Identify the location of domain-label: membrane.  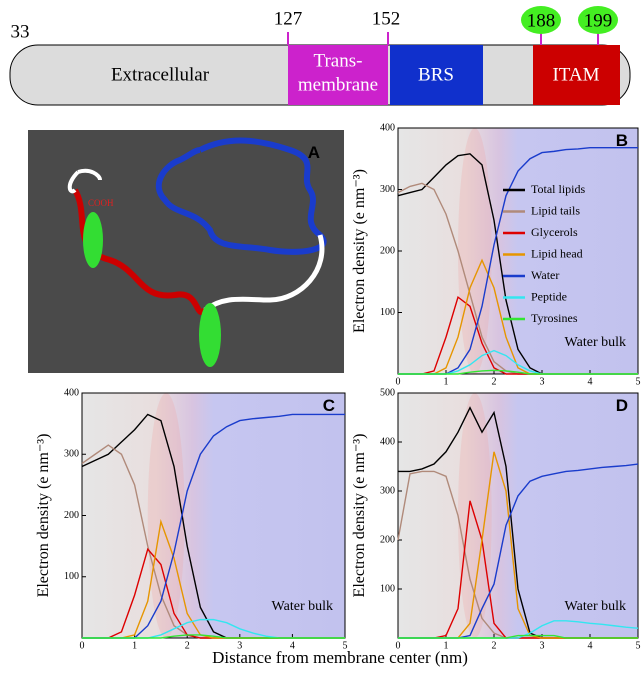
(338, 84).